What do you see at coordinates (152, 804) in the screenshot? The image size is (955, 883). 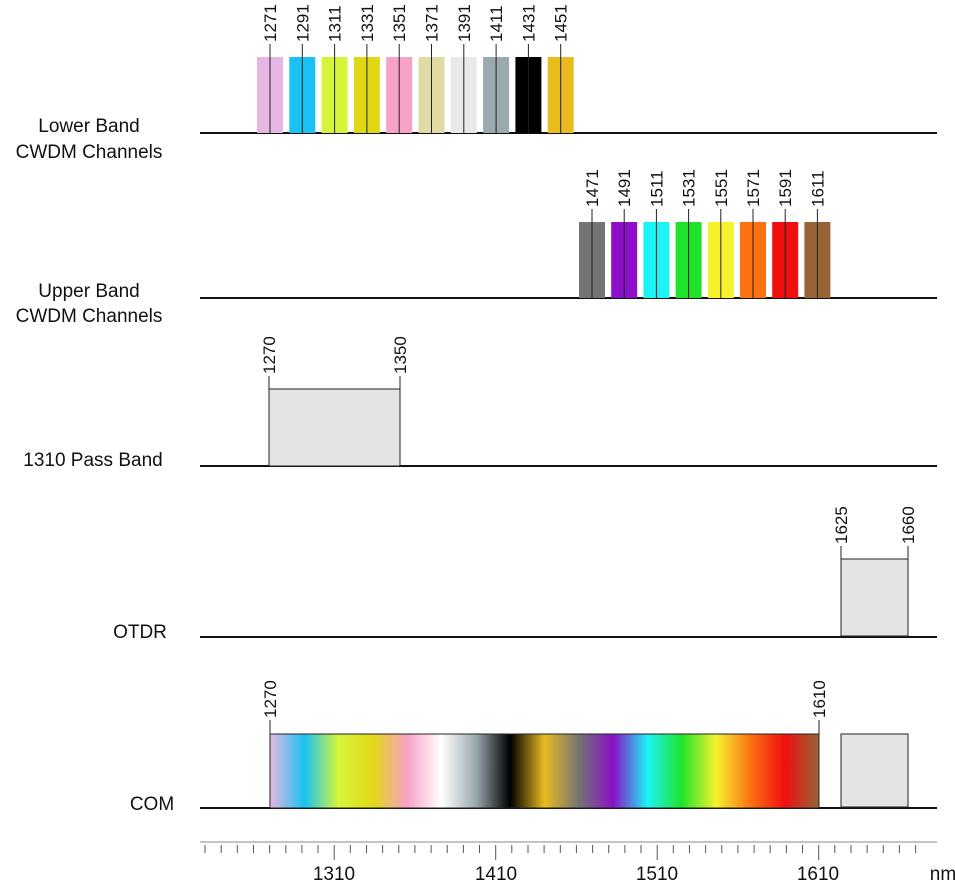 I see `com-label: COM` at bounding box center [152, 804].